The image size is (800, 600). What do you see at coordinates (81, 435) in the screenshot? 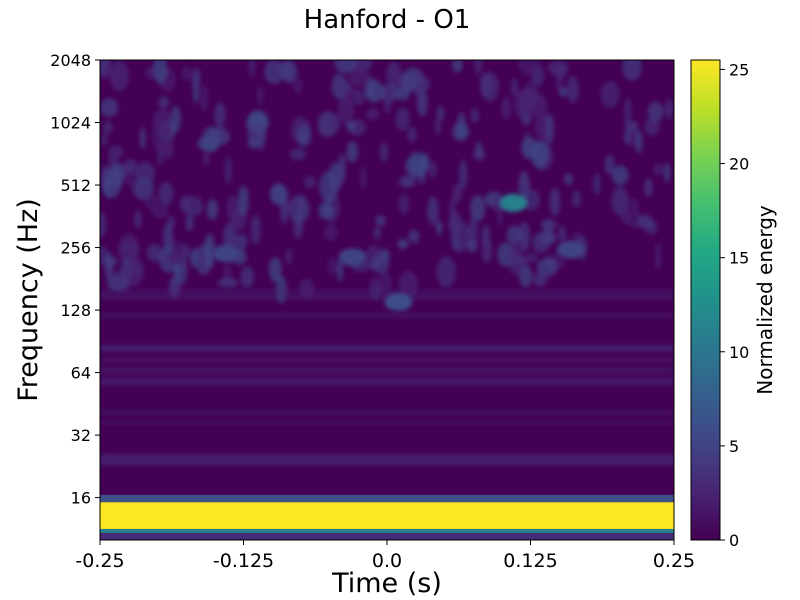
I see `y-tick-label: 32` at bounding box center [81, 435].